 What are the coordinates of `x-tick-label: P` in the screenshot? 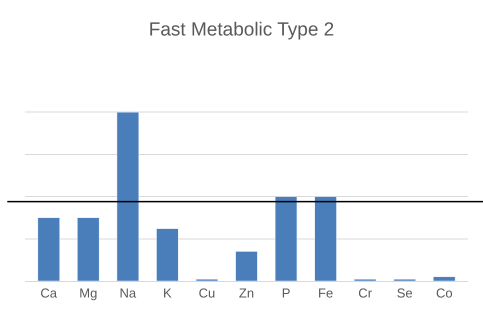 It's located at (286, 293).